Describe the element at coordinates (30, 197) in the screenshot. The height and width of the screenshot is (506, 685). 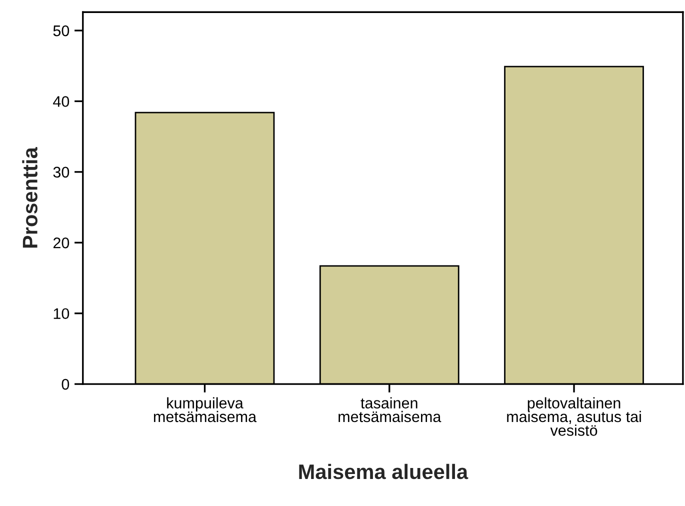
I see `y-axis-title: Prosenttia` at that location.